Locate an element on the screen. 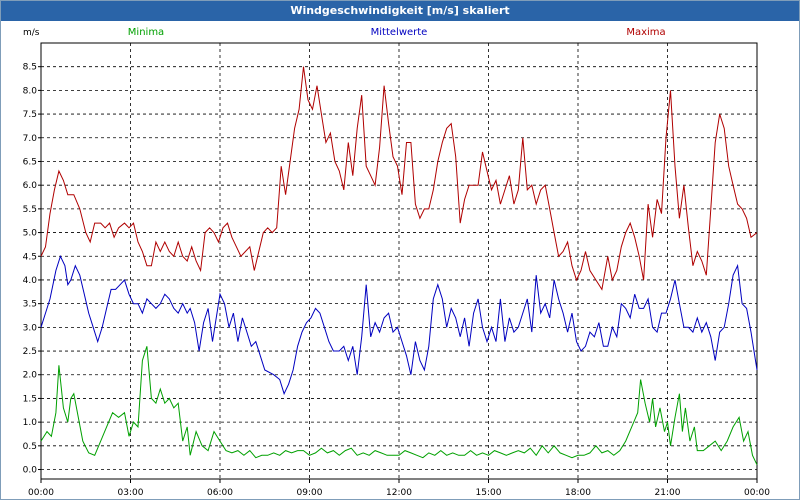 The width and height of the screenshot is (800, 500). legend-maxima: Maxima is located at coordinates (645, 32).